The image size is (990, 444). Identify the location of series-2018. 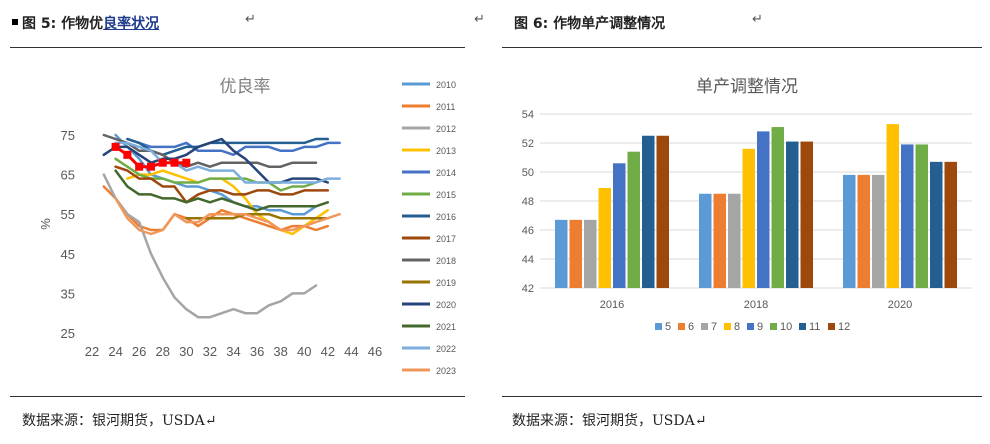
(210, 150).